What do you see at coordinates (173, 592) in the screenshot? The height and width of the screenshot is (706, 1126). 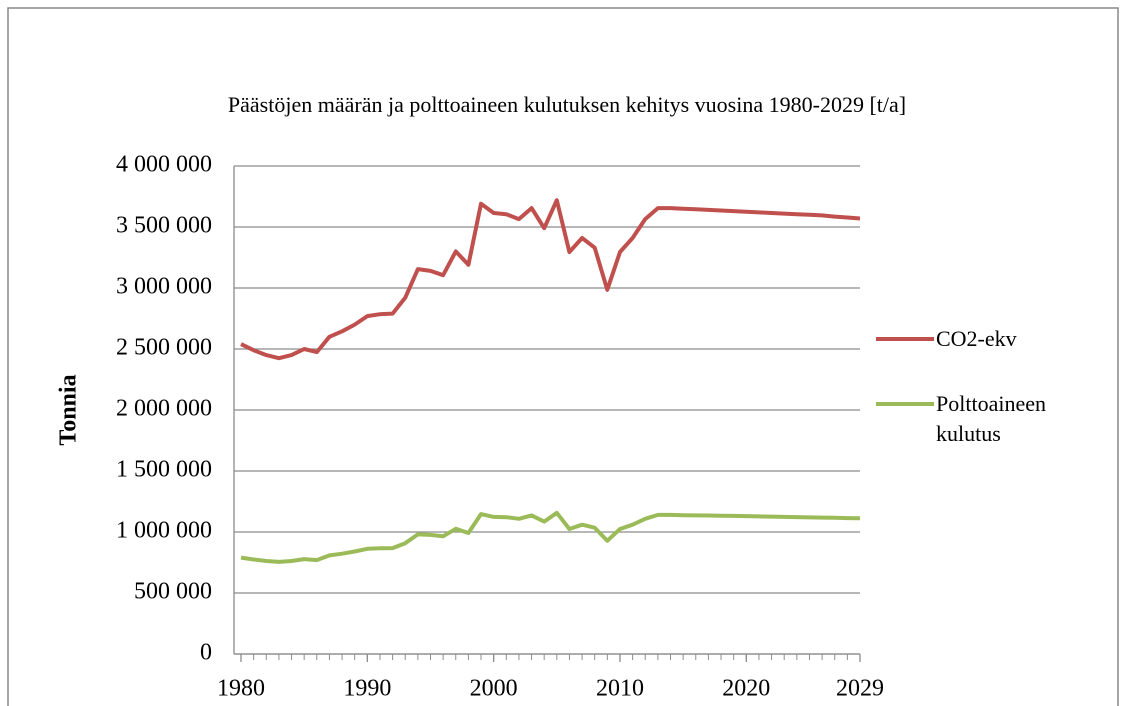 I see `y-tick-label: 500 000` at bounding box center [173, 592].